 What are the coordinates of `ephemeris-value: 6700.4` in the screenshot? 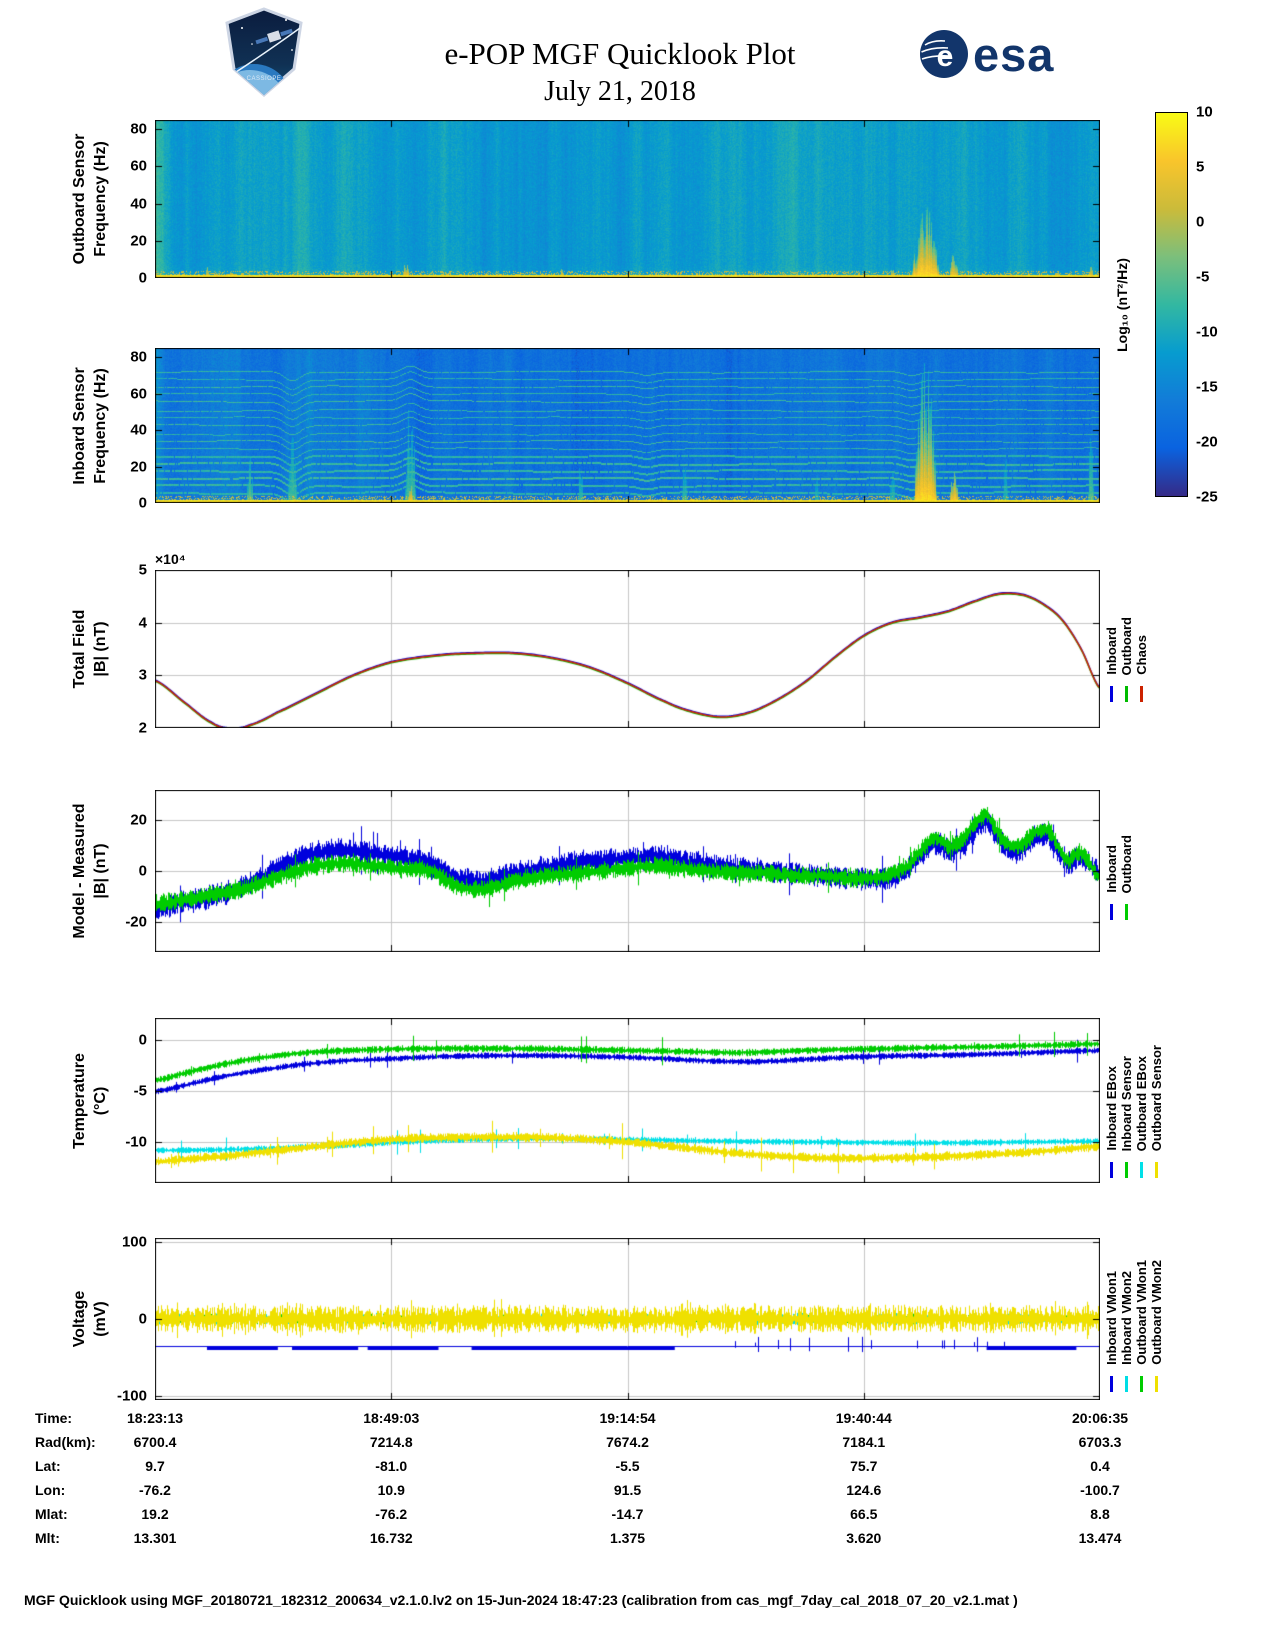 It's located at (155, 1442).